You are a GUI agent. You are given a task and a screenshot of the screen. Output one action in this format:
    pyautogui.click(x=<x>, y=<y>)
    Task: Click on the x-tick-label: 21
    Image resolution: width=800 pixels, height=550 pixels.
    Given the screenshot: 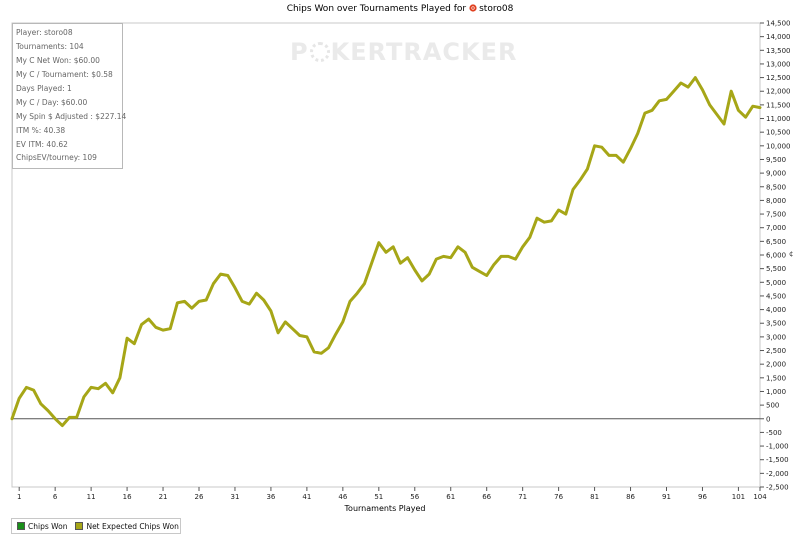 What is the action you would take?
    pyautogui.click(x=163, y=497)
    